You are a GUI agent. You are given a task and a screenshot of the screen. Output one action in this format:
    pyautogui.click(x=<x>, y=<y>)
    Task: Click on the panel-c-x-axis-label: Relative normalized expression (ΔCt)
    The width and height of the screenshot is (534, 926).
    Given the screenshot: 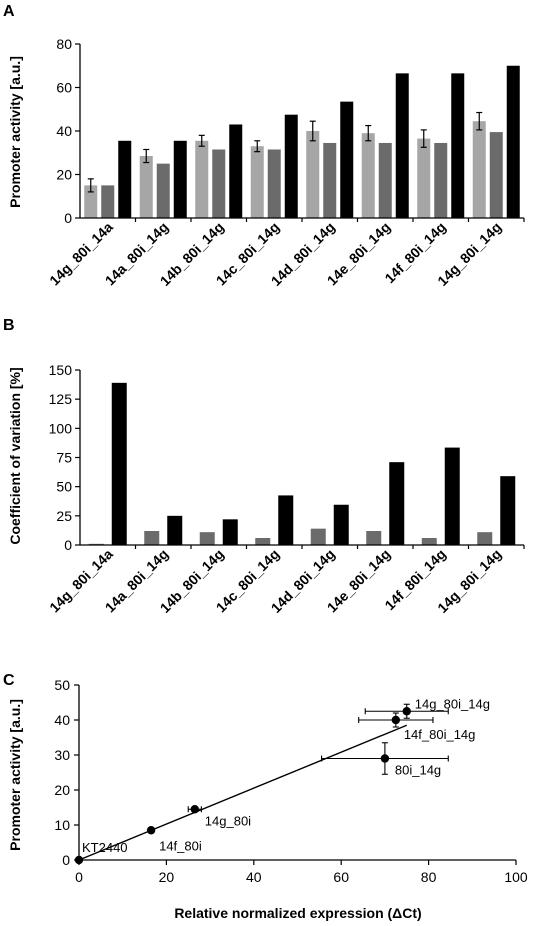 What is the action you would take?
    pyautogui.click(x=297, y=913)
    